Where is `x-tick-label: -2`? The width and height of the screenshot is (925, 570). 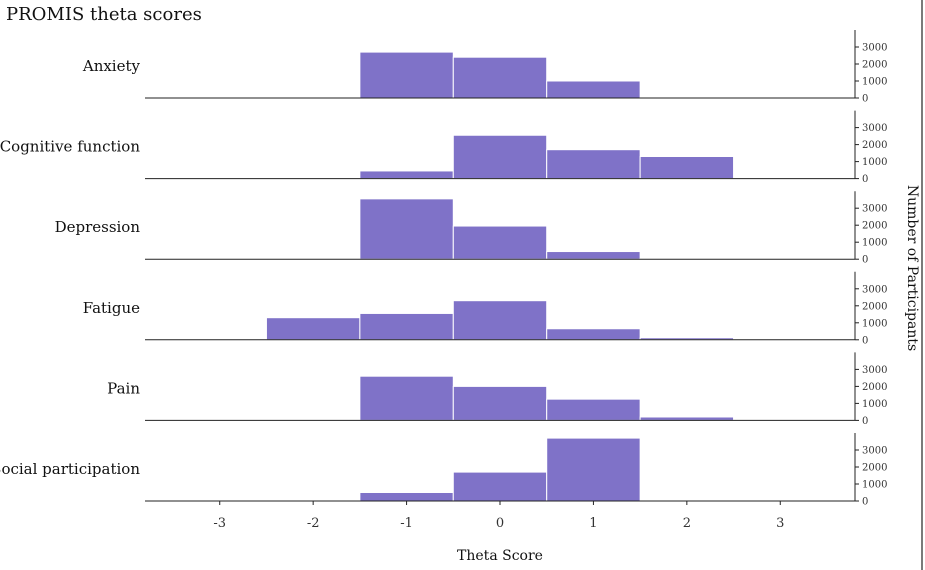
x-tick-label: -2 is located at coordinates (313, 523).